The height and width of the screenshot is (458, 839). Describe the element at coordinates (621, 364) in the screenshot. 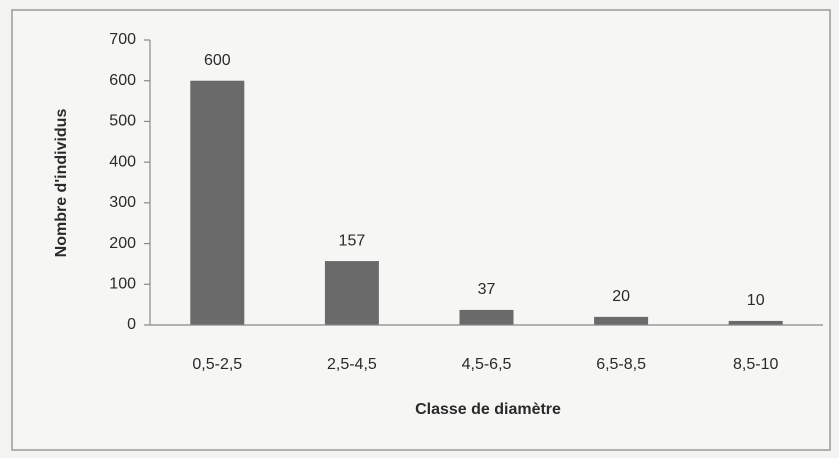

I see `x-tick-label: 6,5-8,5` at that location.